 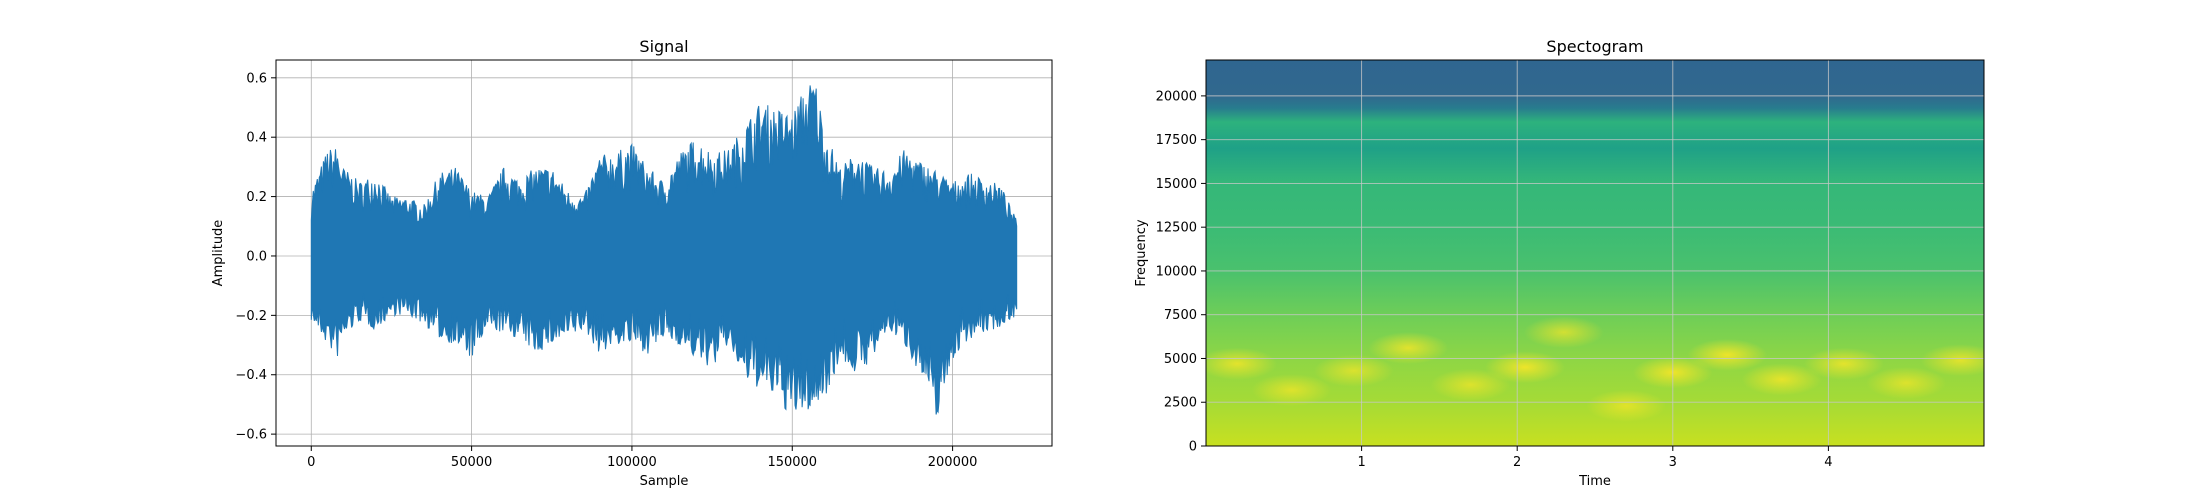 I want to click on signal-y-tick-label: 0.0, so click(x=256, y=256).